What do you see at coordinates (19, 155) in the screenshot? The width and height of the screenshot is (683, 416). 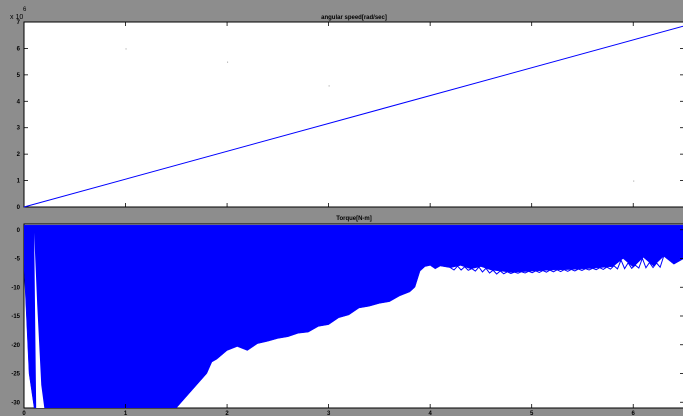 I see `y-tick-label: 2` at bounding box center [19, 155].